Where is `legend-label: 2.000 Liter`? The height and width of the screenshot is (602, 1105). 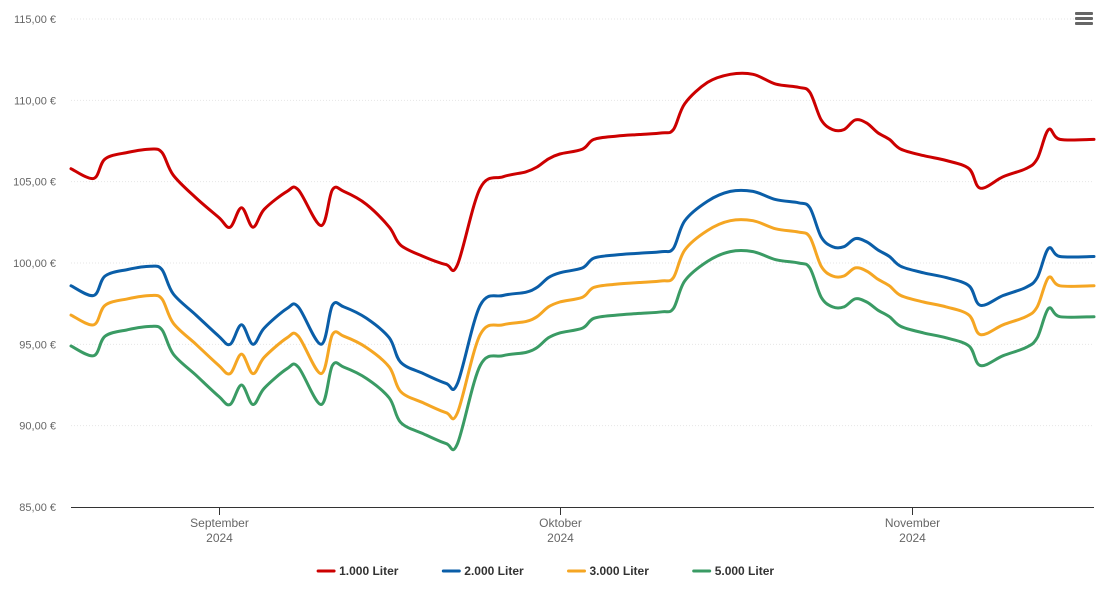 legend-label: 2.000 Liter is located at coordinates (494, 571).